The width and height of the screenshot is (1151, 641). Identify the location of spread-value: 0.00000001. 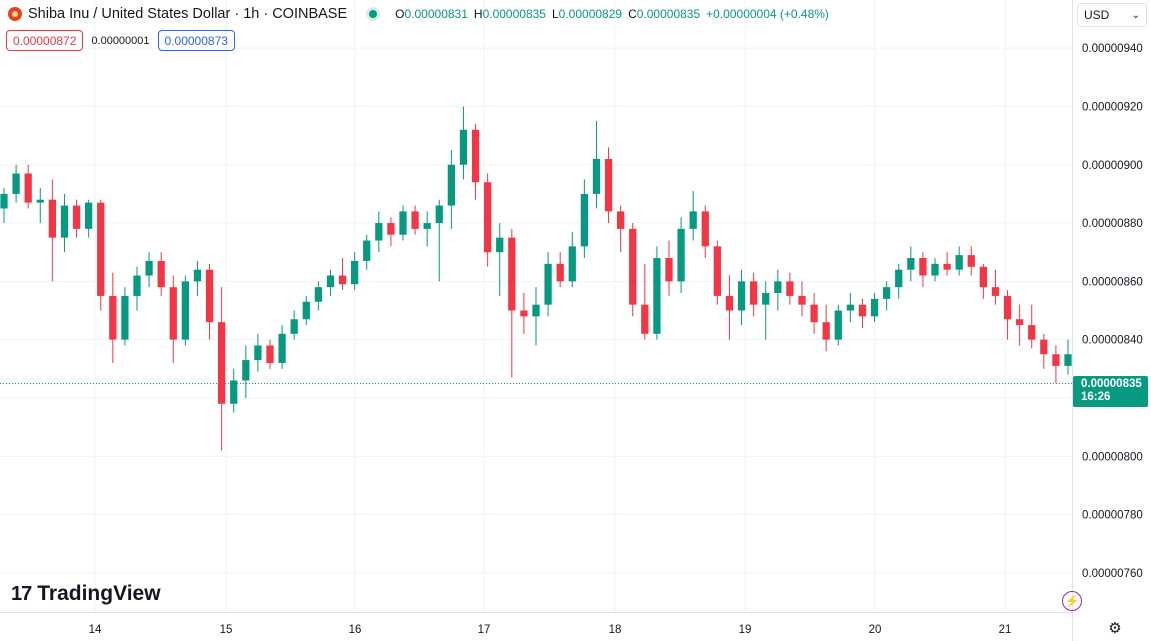
(120, 40).